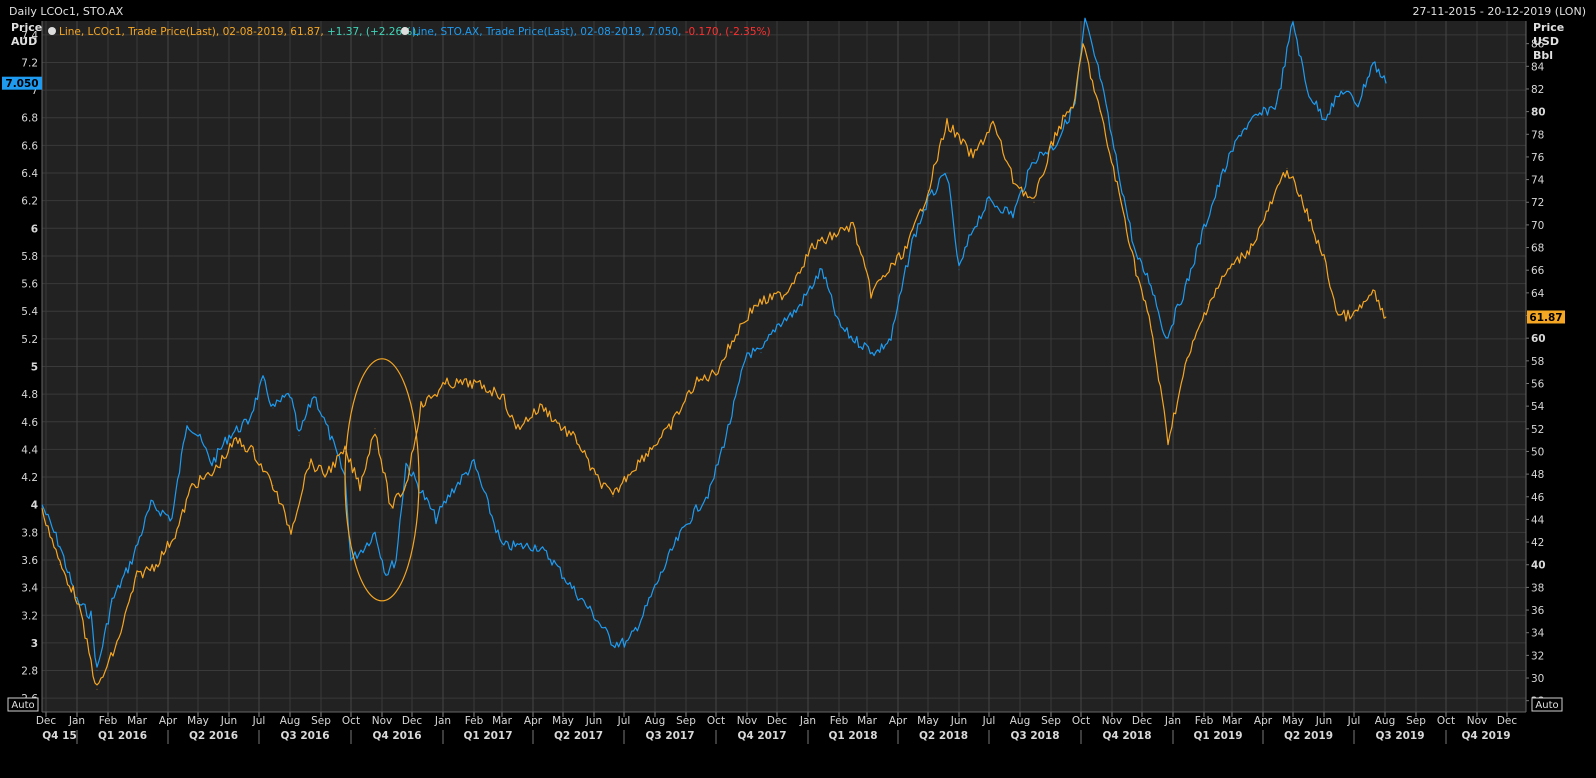 This screenshot has height=778, width=1596. What do you see at coordinates (1217, 736) in the screenshot?
I see `quarter-label: Q1 2019` at bounding box center [1217, 736].